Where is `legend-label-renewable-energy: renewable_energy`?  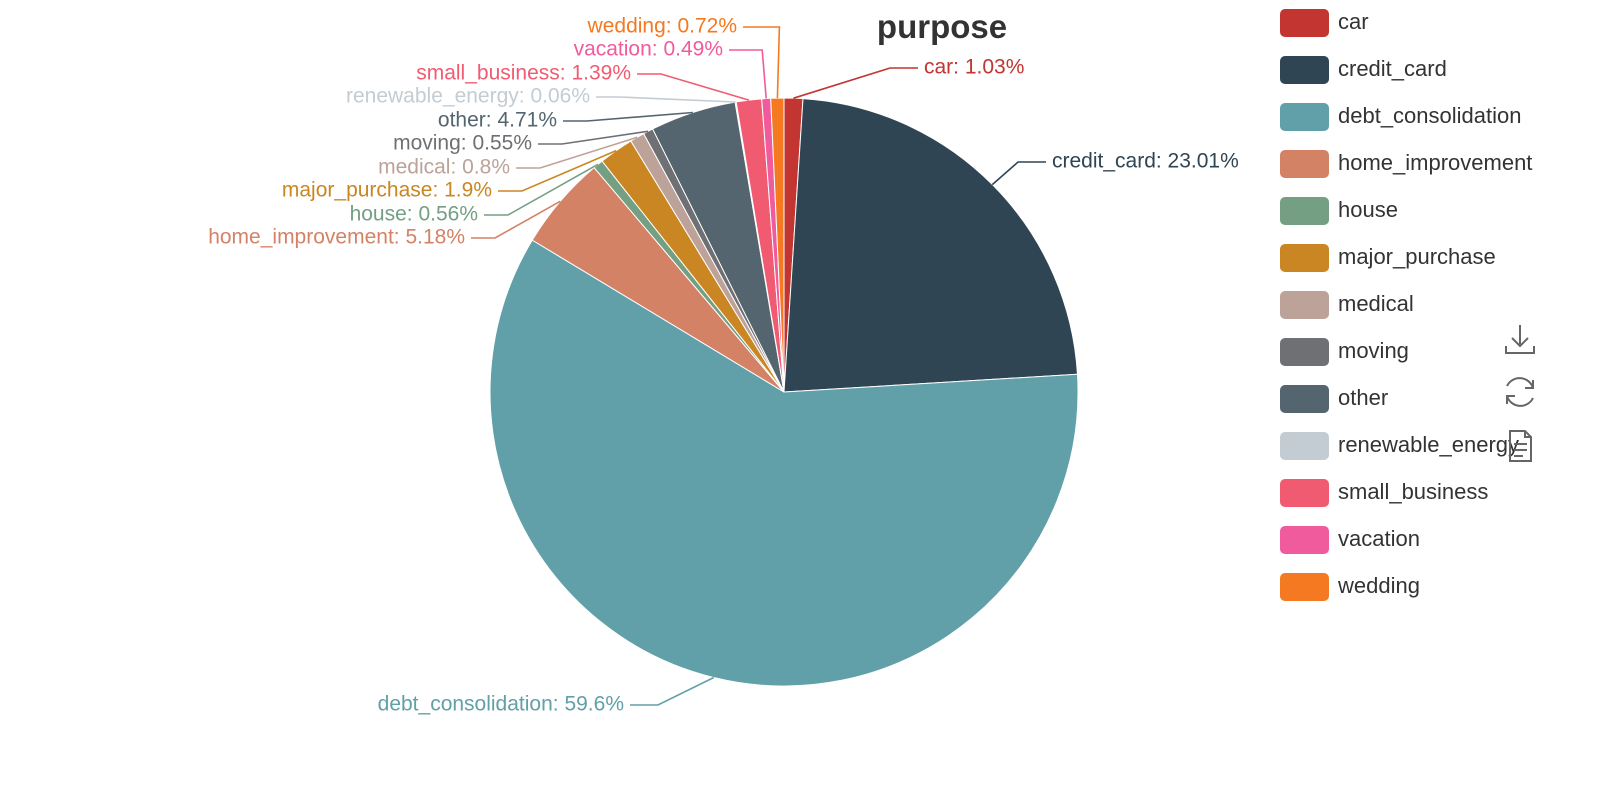
legend-label-renewable-energy: renewable_energy is located at coordinates (1428, 444).